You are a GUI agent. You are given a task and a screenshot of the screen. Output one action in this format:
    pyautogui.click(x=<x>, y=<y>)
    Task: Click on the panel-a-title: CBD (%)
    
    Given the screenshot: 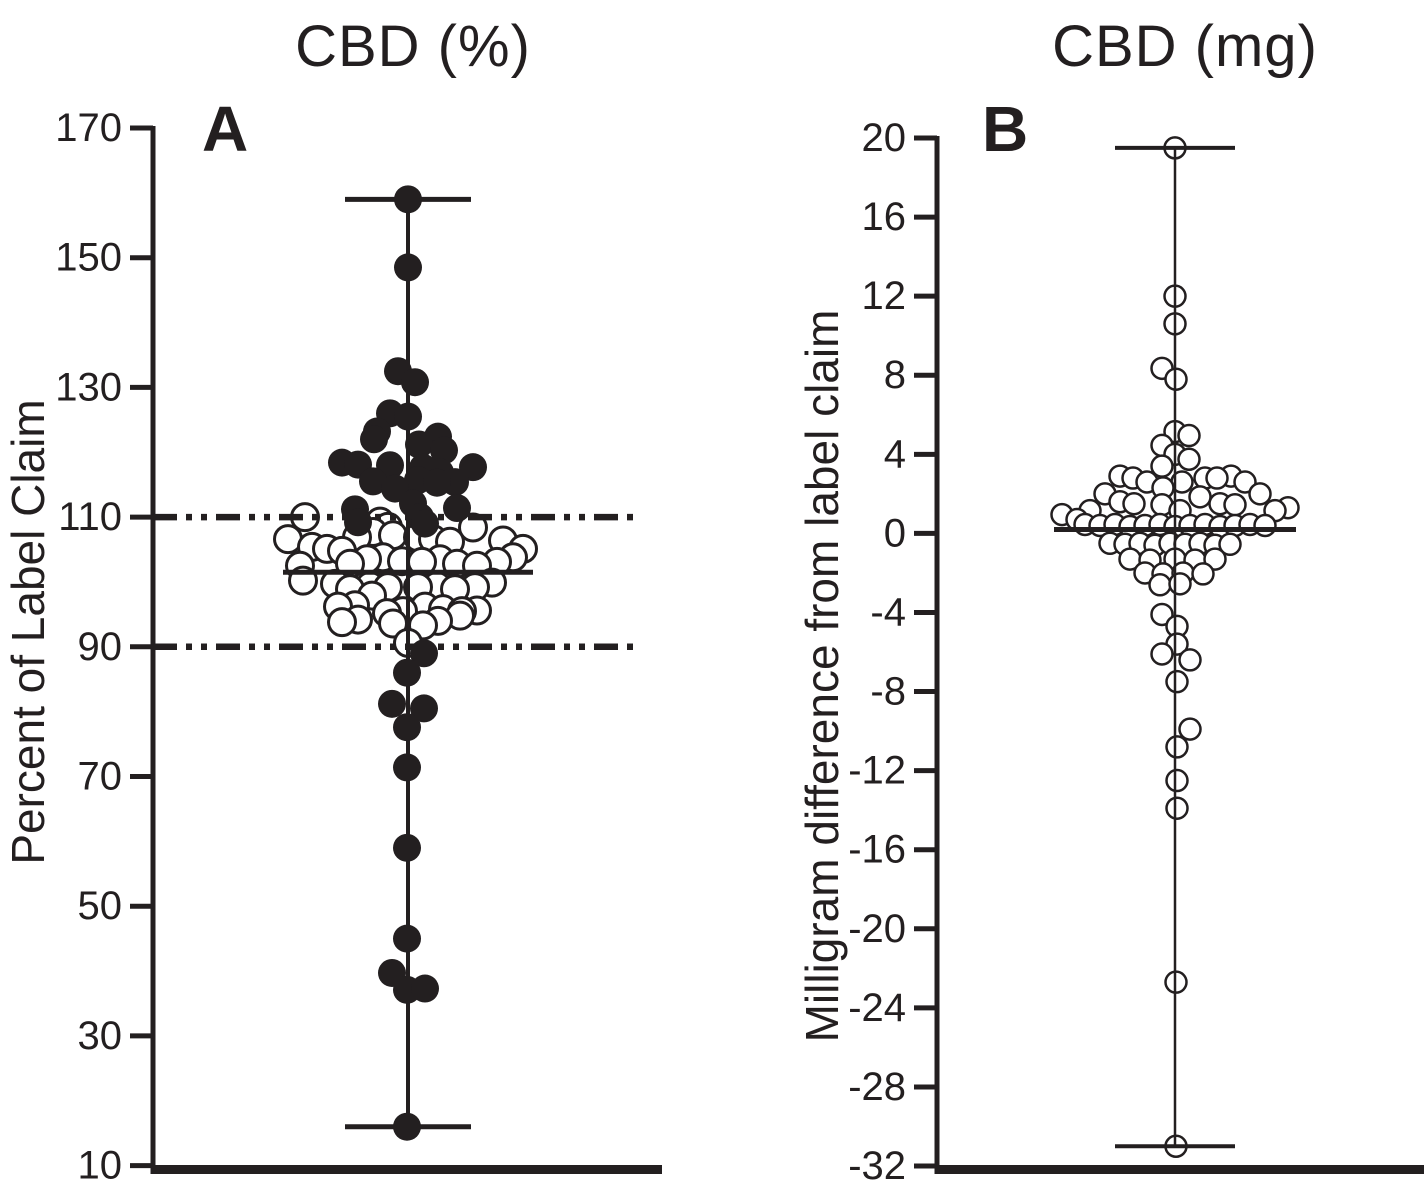 What is the action you would take?
    pyautogui.click(x=413, y=46)
    